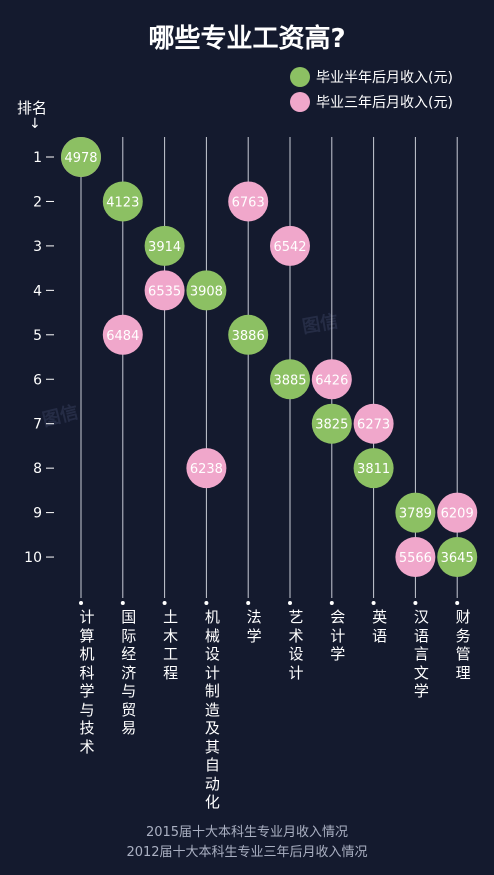 The height and width of the screenshot is (875, 494). I want to click on point-value-label: 4123, so click(122, 202).